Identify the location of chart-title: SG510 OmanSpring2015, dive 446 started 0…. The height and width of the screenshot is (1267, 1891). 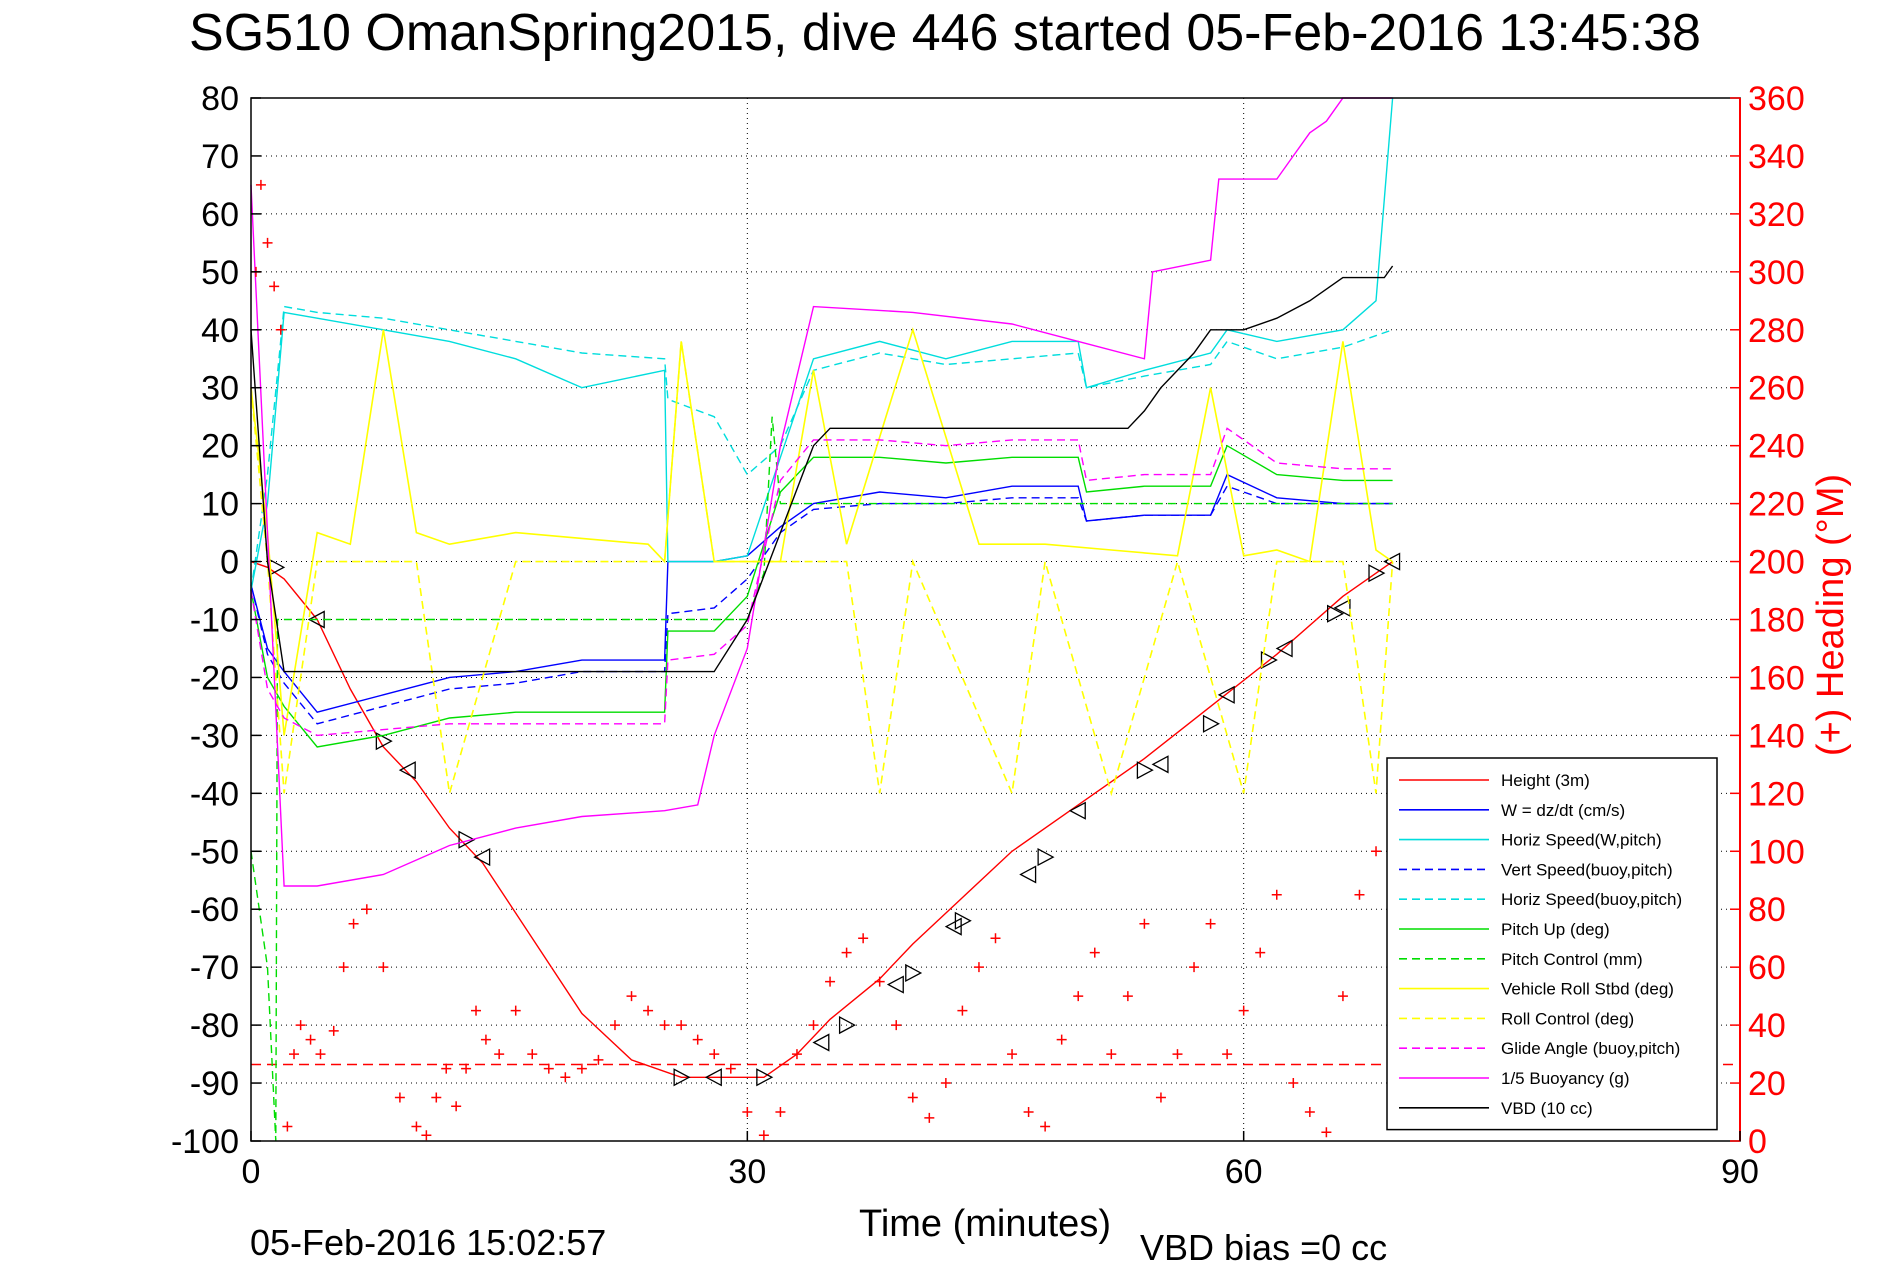
(945, 33).